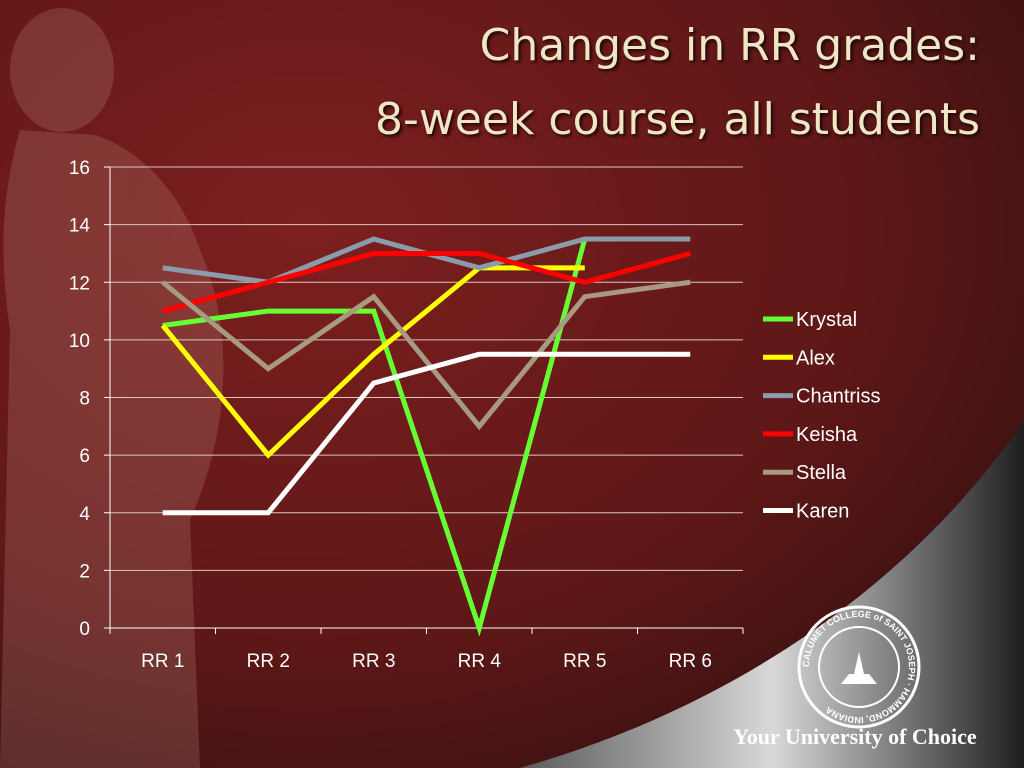 The width and height of the screenshot is (1024, 768). What do you see at coordinates (84, 514) in the screenshot?
I see `y-tick-label: 4` at bounding box center [84, 514].